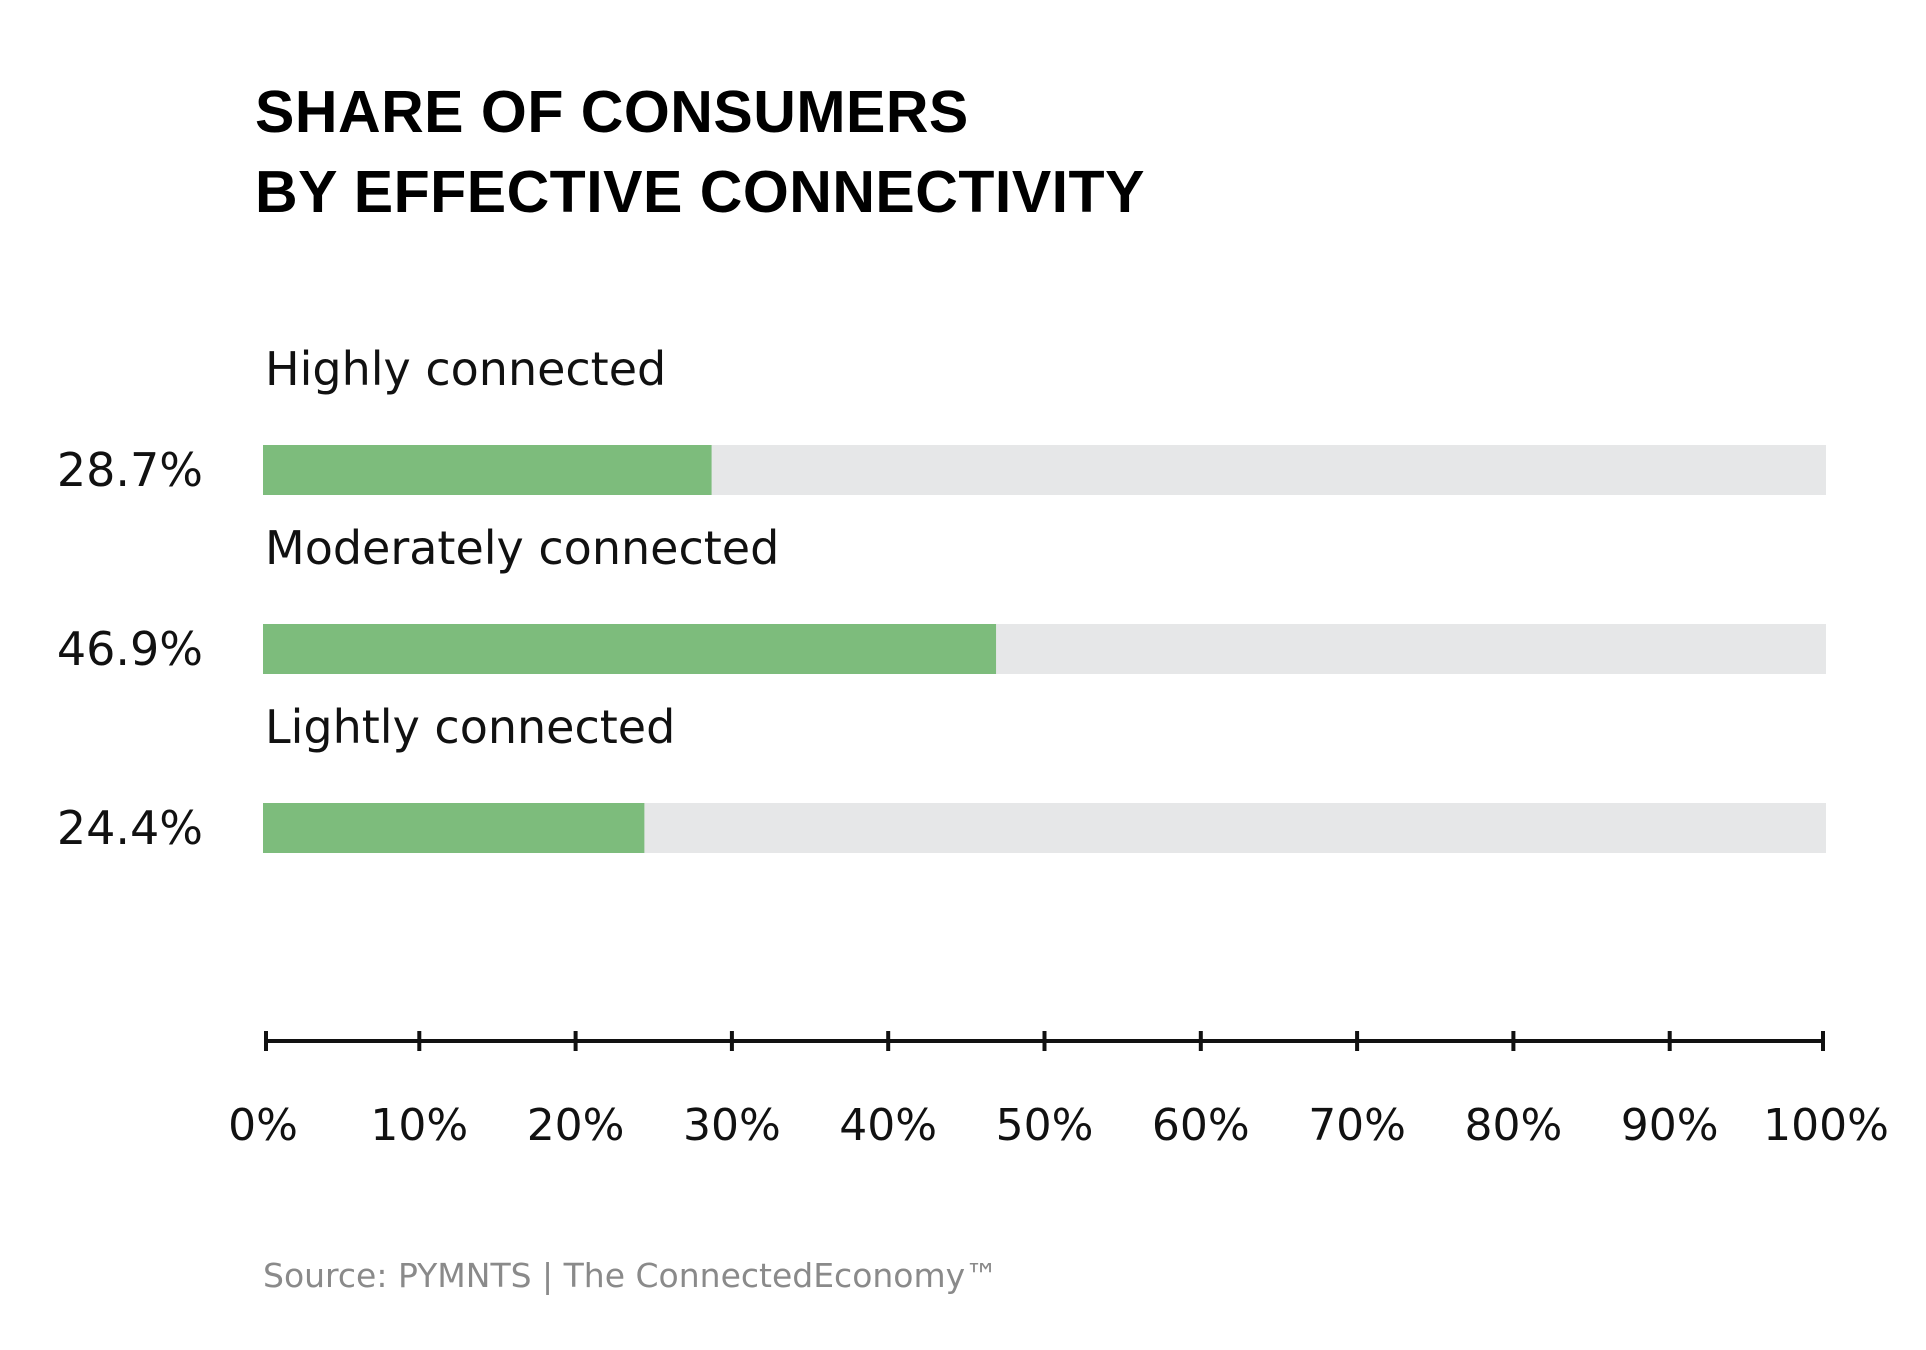 This screenshot has width=1926, height=1350. What do you see at coordinates (888, 1125) in the screenshot?
I see `x-tick-label: 40%` at bounding box center [888, 1125].